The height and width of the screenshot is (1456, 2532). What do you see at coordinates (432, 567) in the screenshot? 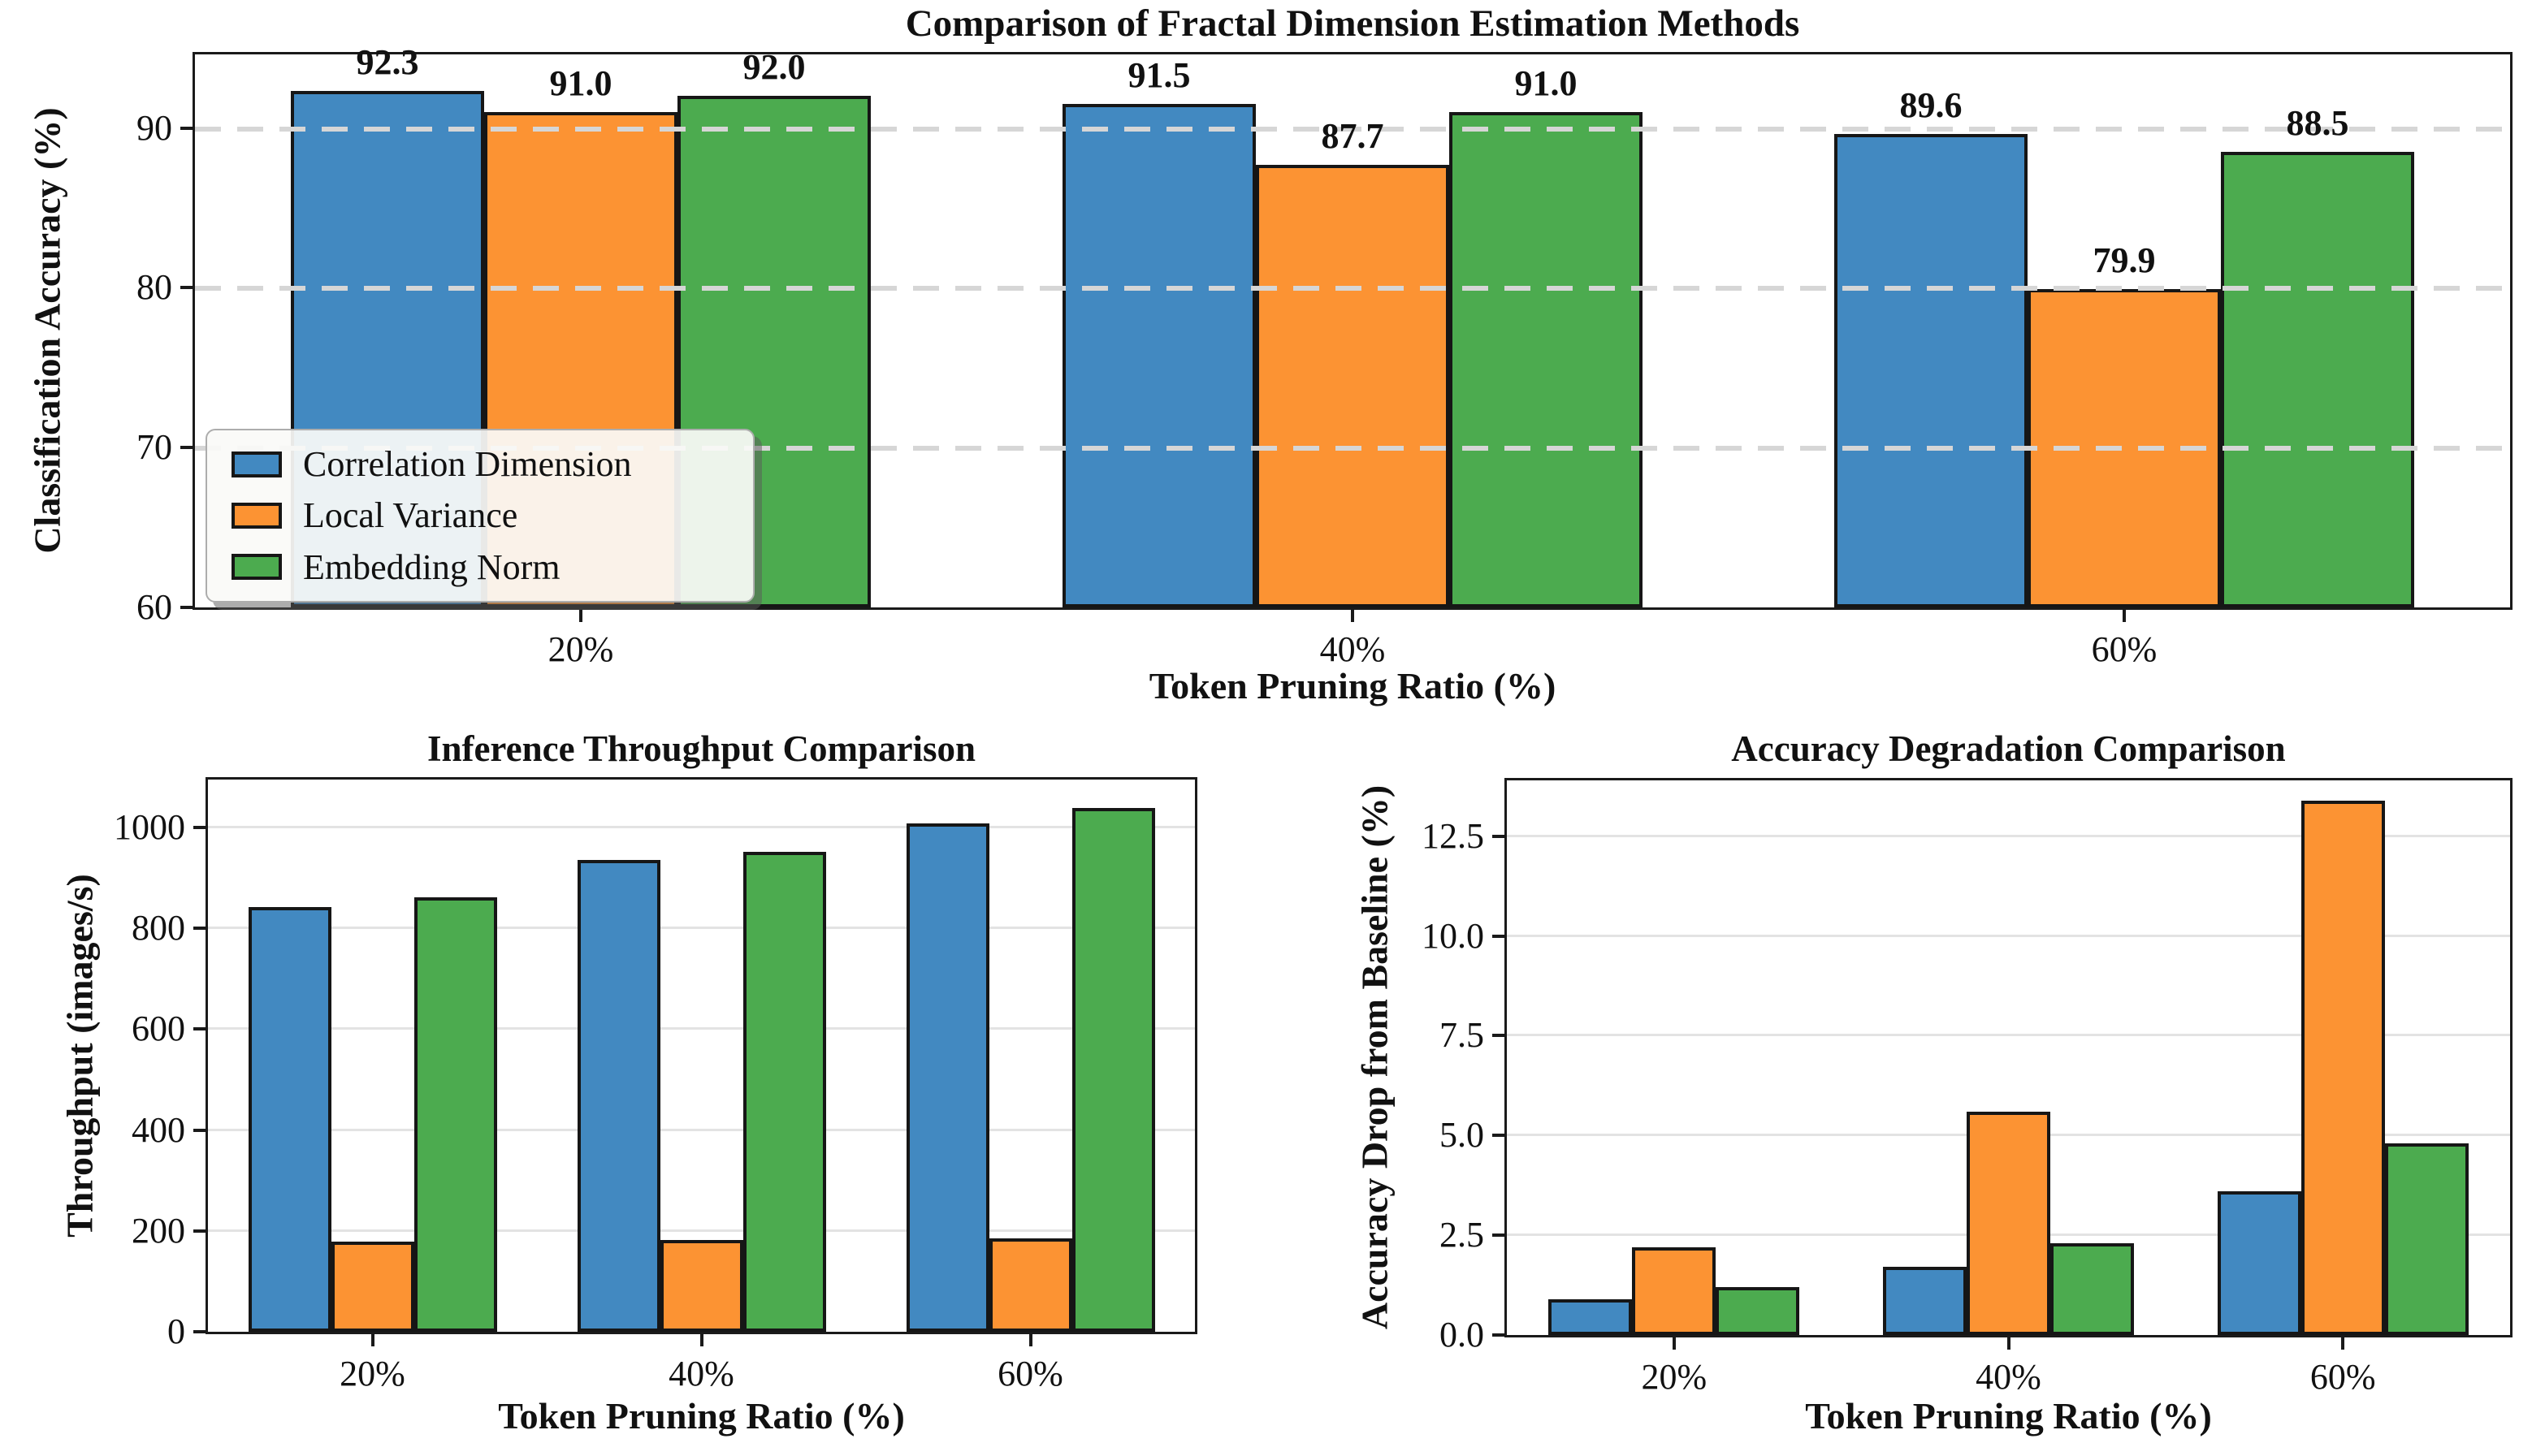
I see `legend-label: Embedding Norm` at bounding box center [432, 567].